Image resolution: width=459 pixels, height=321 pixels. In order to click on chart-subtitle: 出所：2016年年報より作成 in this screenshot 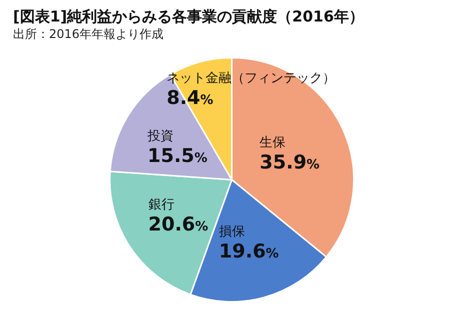, I will do `click(88, 34)`.